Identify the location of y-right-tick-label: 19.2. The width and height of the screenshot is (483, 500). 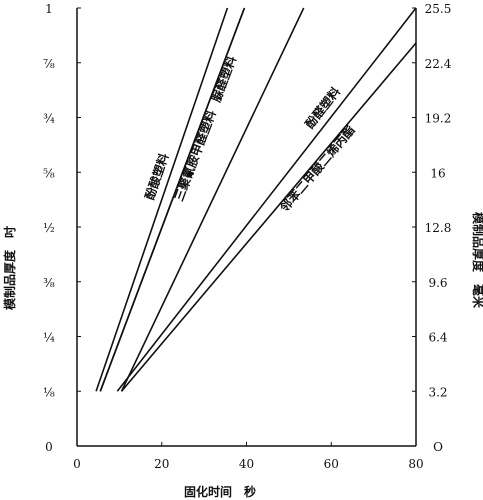
(438, 119).